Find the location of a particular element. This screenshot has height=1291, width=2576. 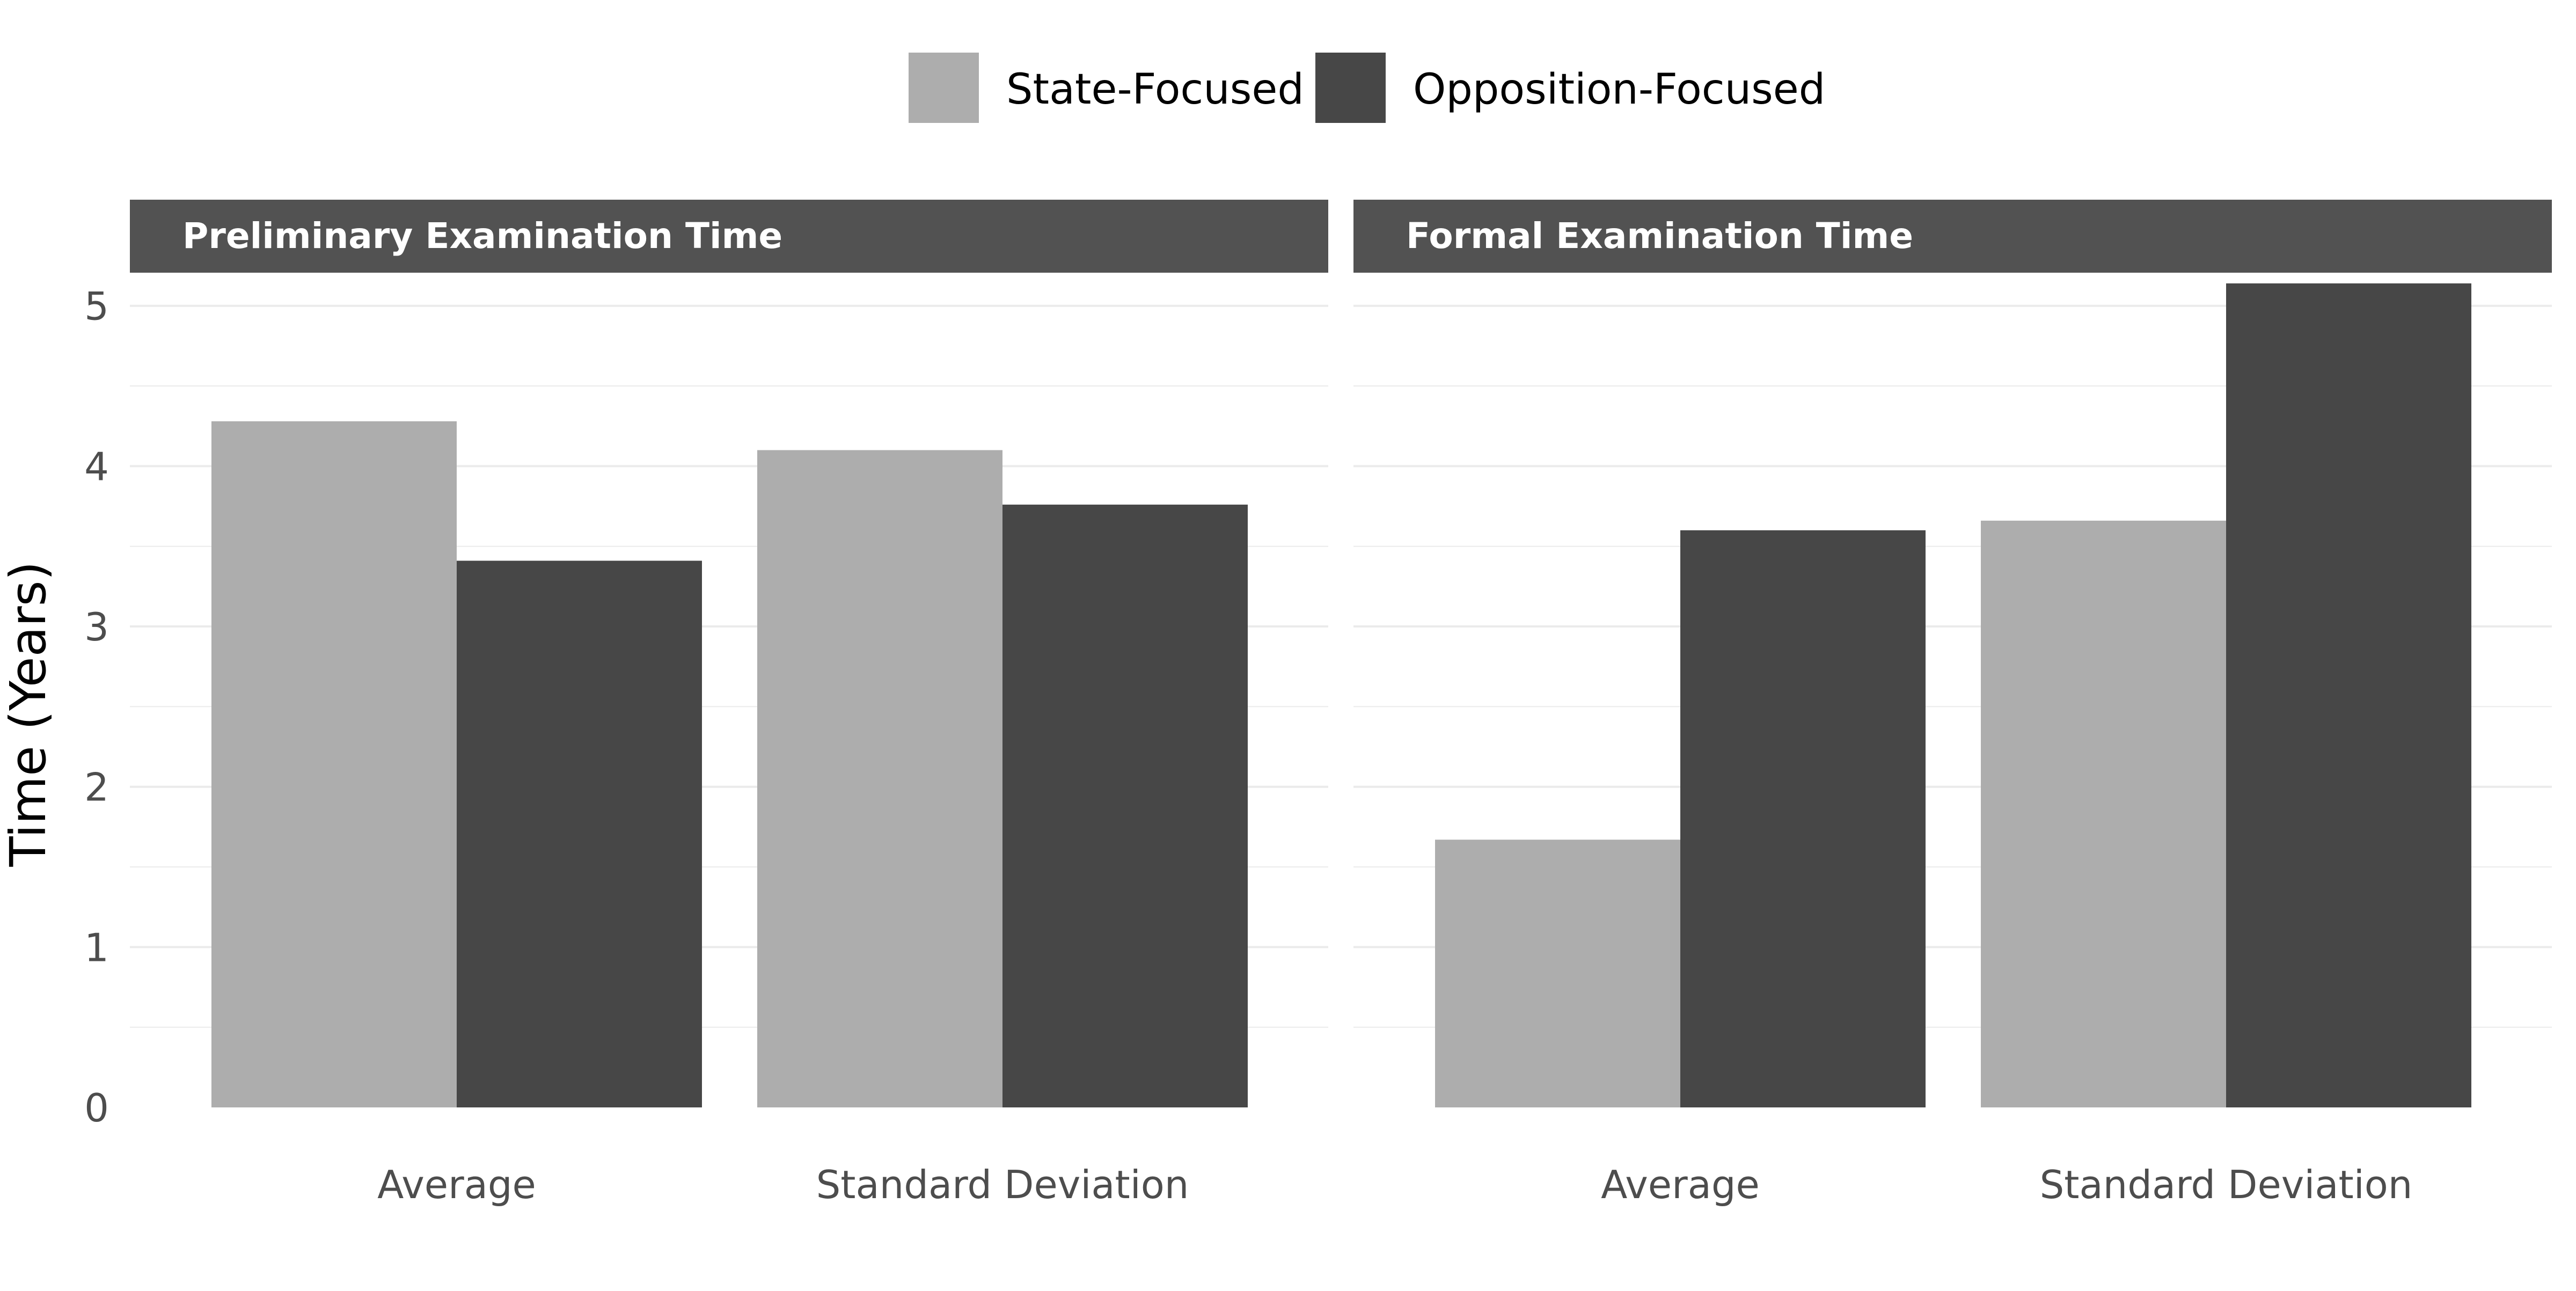

panel-title: Preliminary Examination Time is located at coordinates (482, 236).